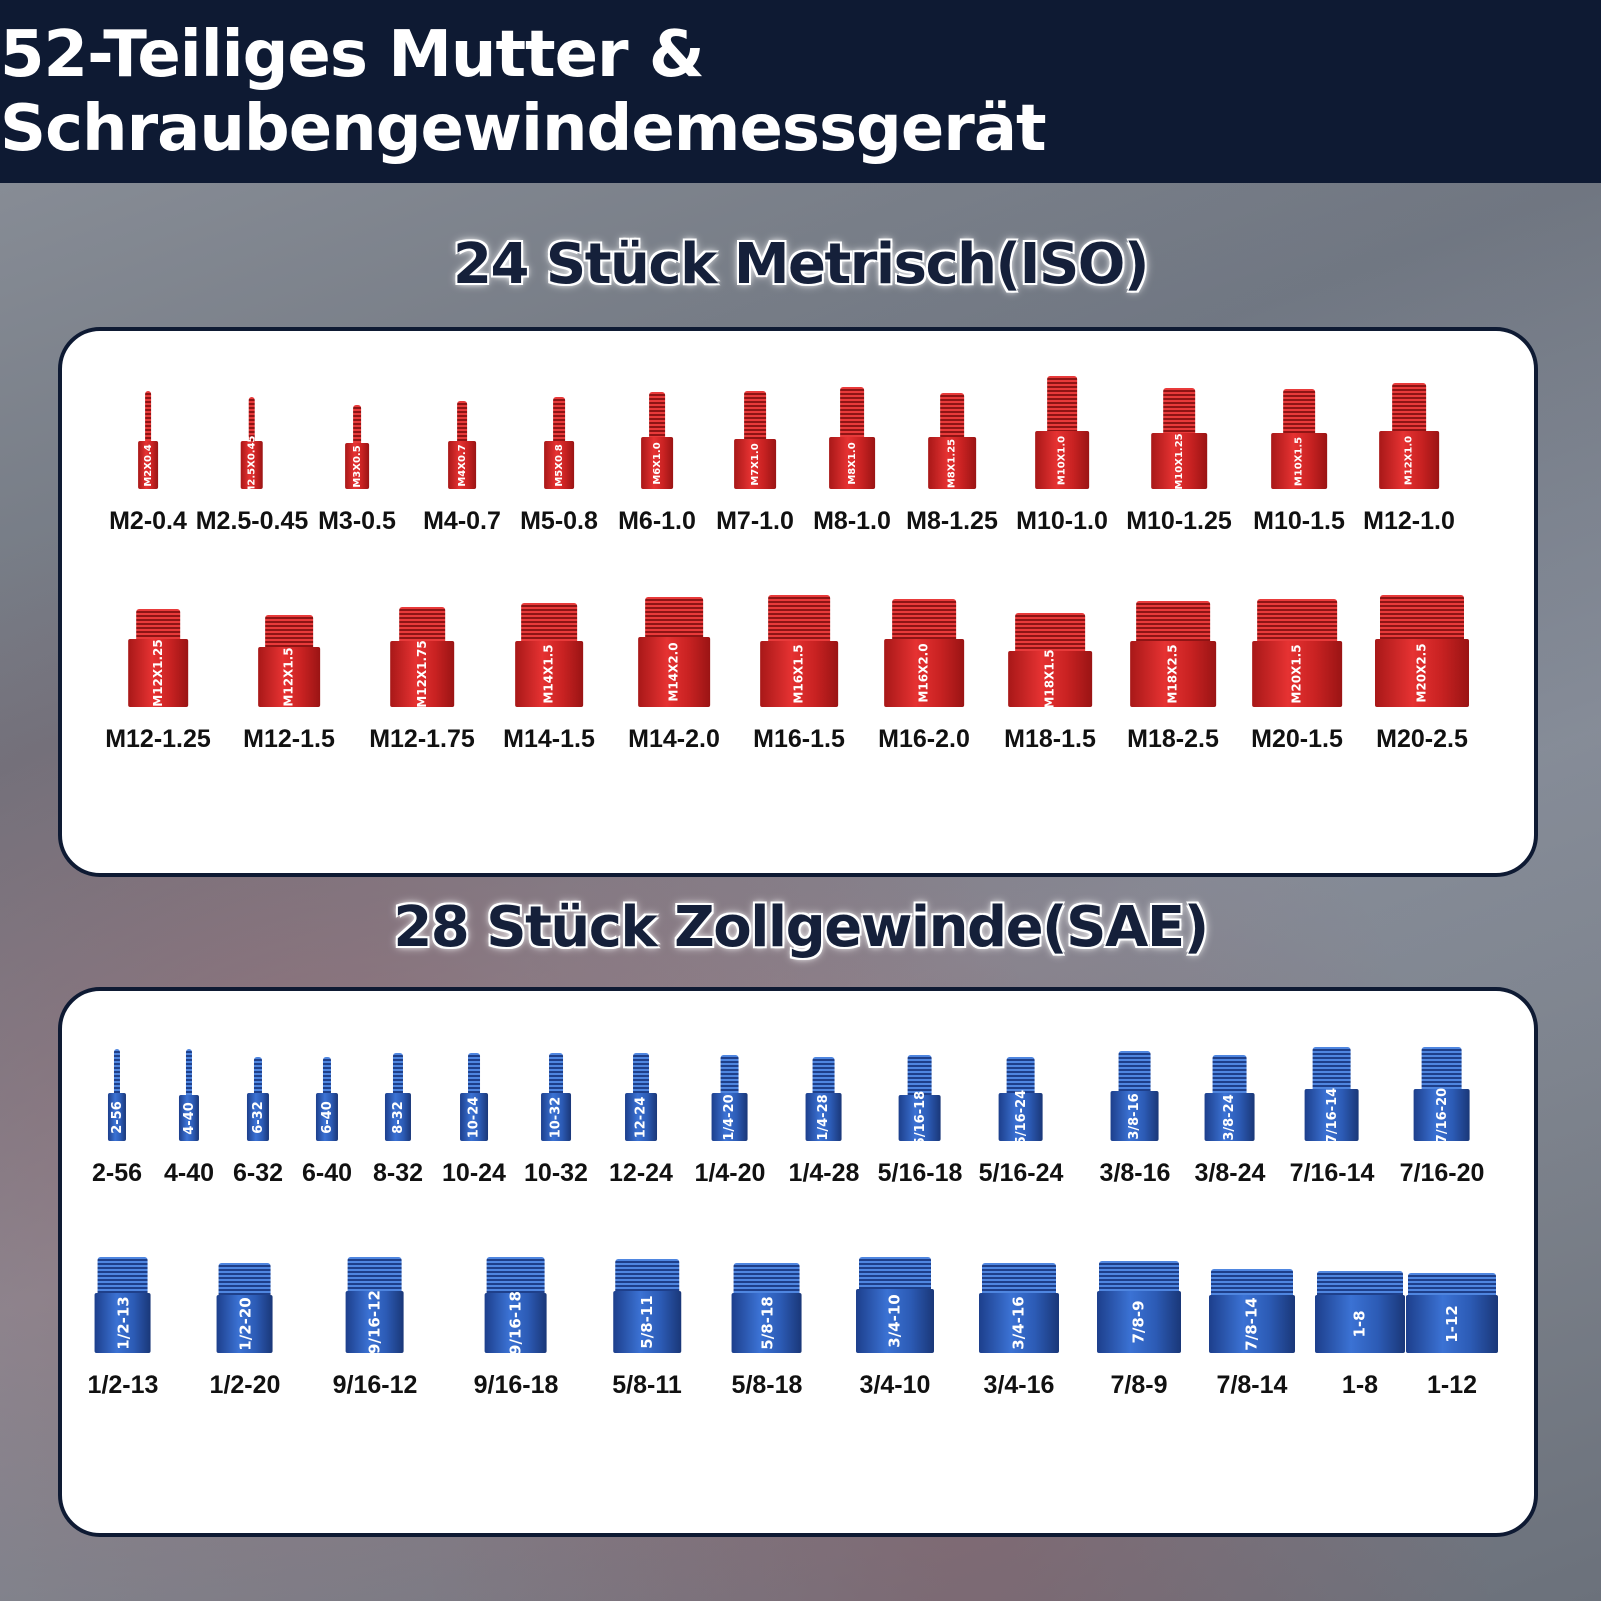  Describe the element at coordinates (1062, 456) in the screenshot. I see `gauge-item: M10X1.0 M10-1.0` at that location.